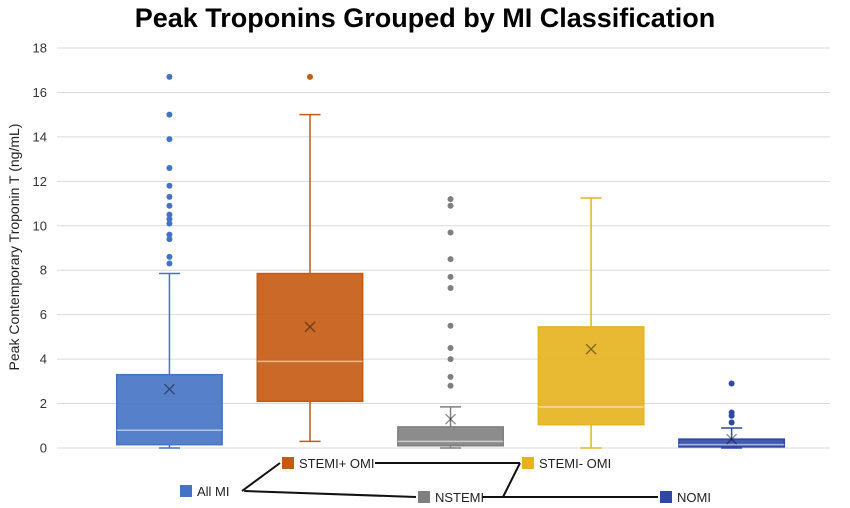 This screenshot has height=508, width=850. Describe the element at coordinates (40, 92) in the screenshot. I see `y-tick-label: 16` at that location.